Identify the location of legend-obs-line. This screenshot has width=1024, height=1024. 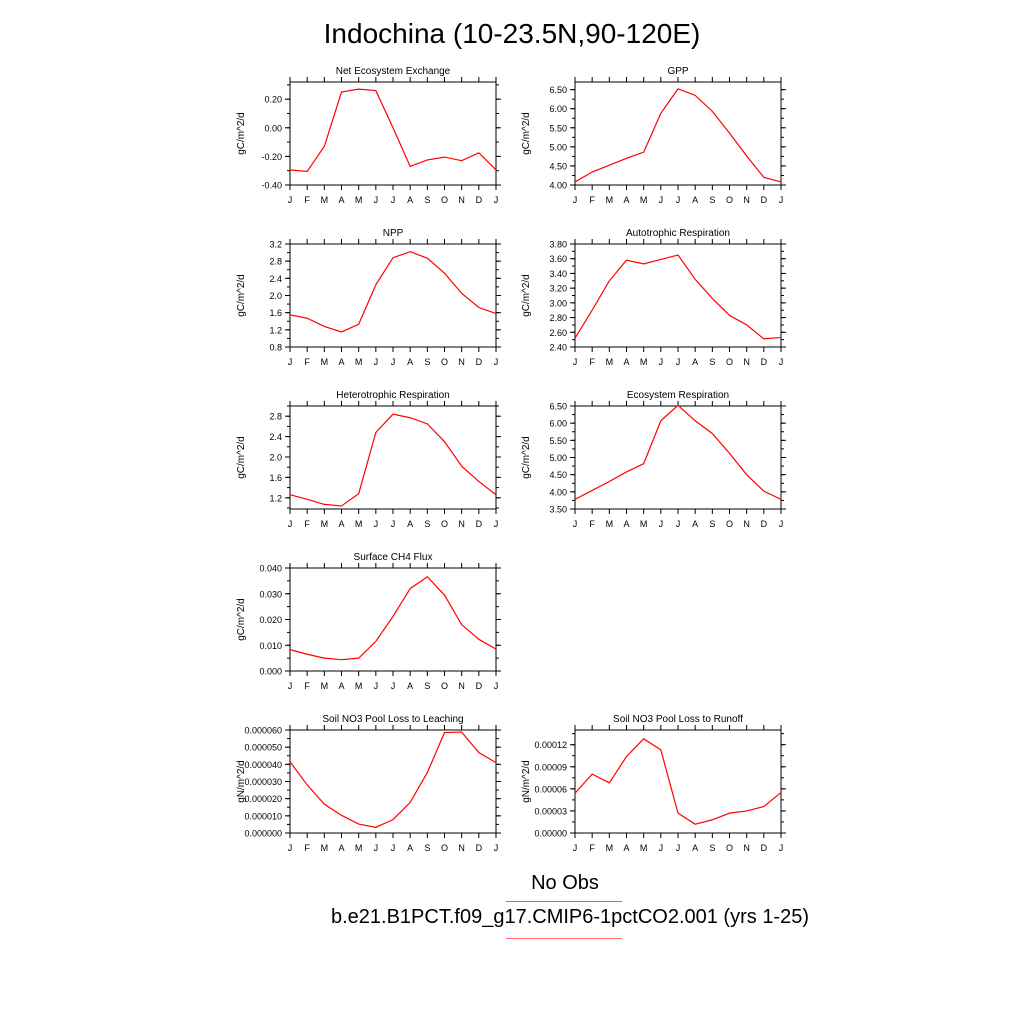
(564, 901).